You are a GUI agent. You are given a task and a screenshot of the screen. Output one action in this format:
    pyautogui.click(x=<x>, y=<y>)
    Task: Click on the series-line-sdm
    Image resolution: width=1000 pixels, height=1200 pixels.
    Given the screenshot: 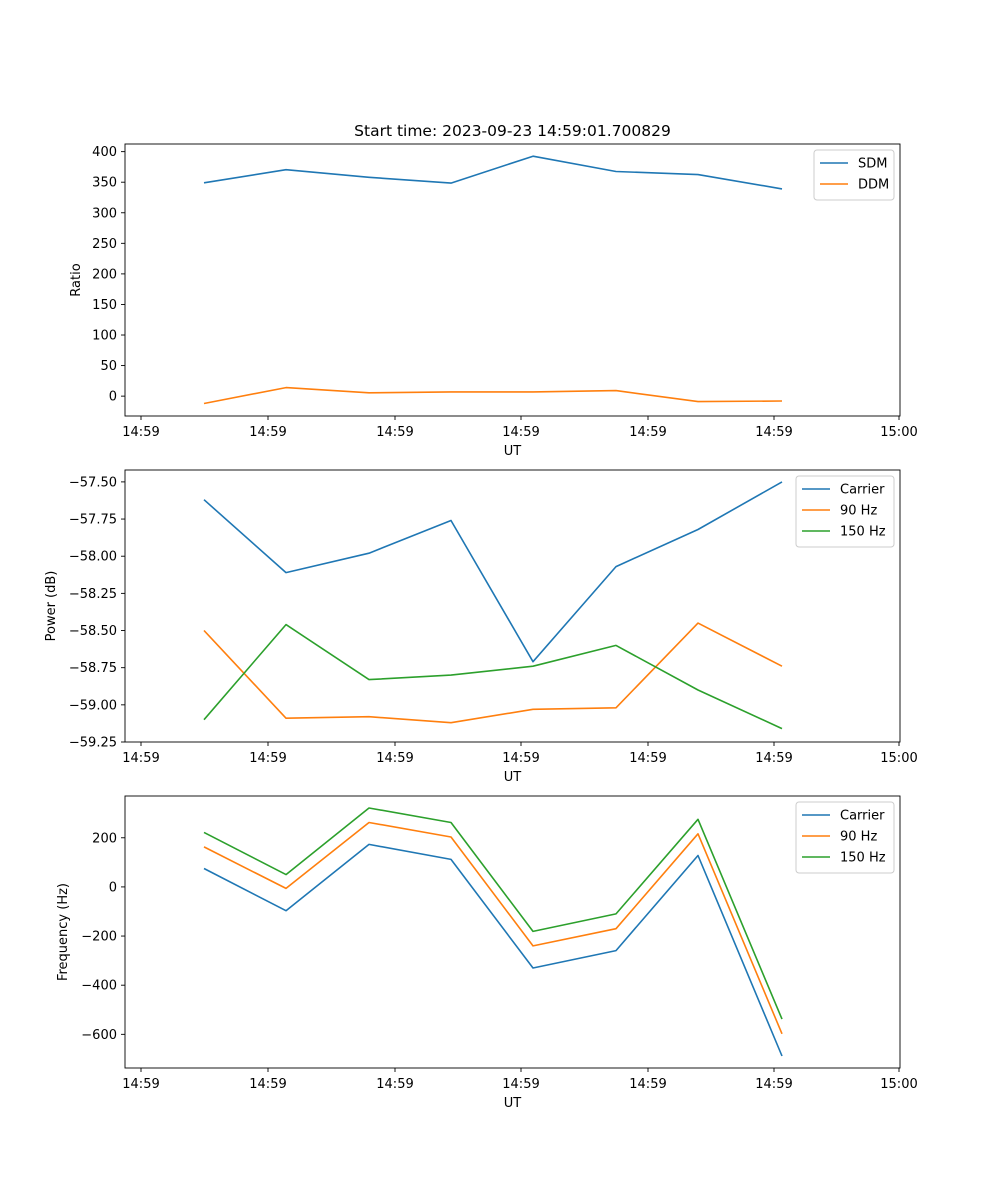 What is the action you would take?
    pyautogui.click(x=493, y=172)
    